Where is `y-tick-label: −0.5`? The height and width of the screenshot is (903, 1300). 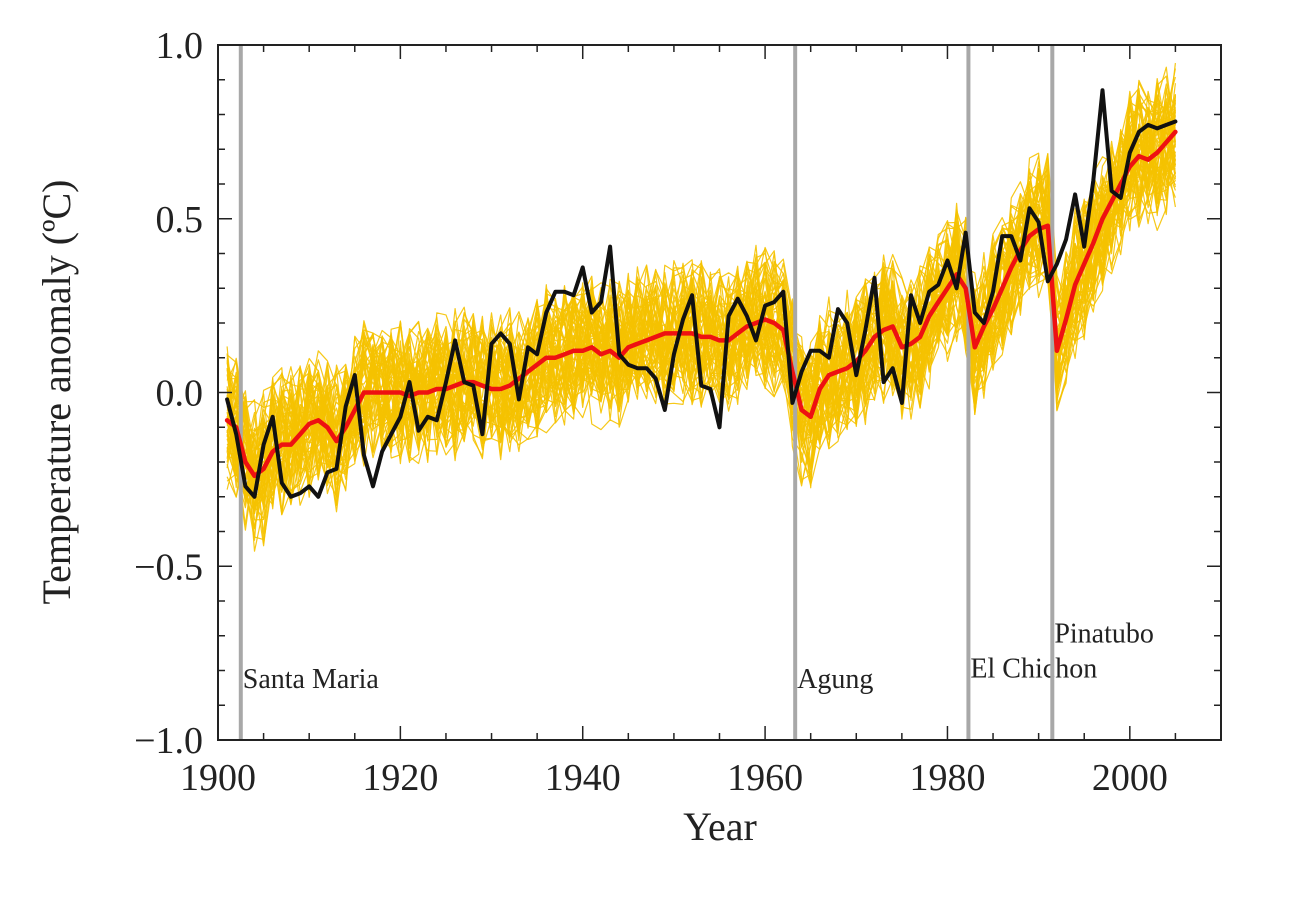 y-tick-label: −0.5 is located at coordinates (168, 567).